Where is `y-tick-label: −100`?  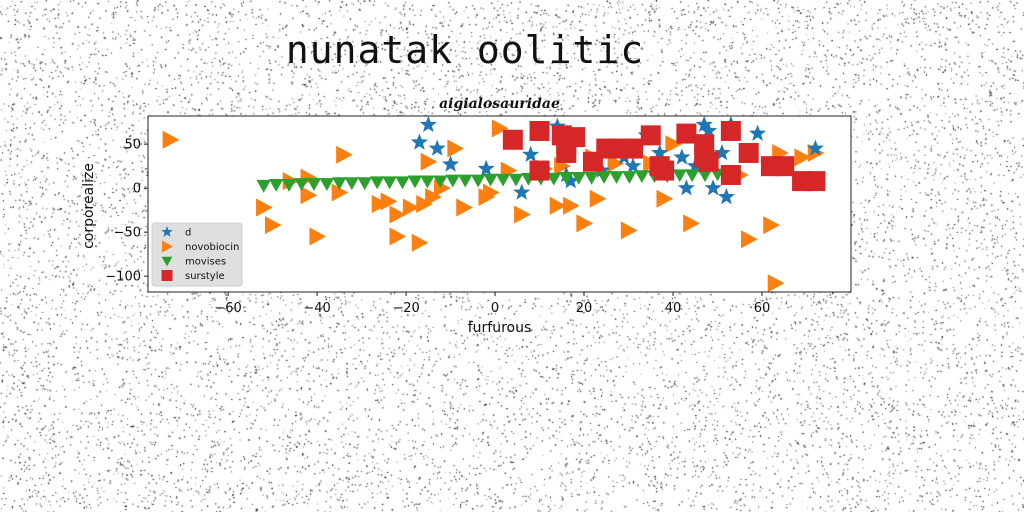
y-tick-label: −100 is located at coordinates (123, 277).